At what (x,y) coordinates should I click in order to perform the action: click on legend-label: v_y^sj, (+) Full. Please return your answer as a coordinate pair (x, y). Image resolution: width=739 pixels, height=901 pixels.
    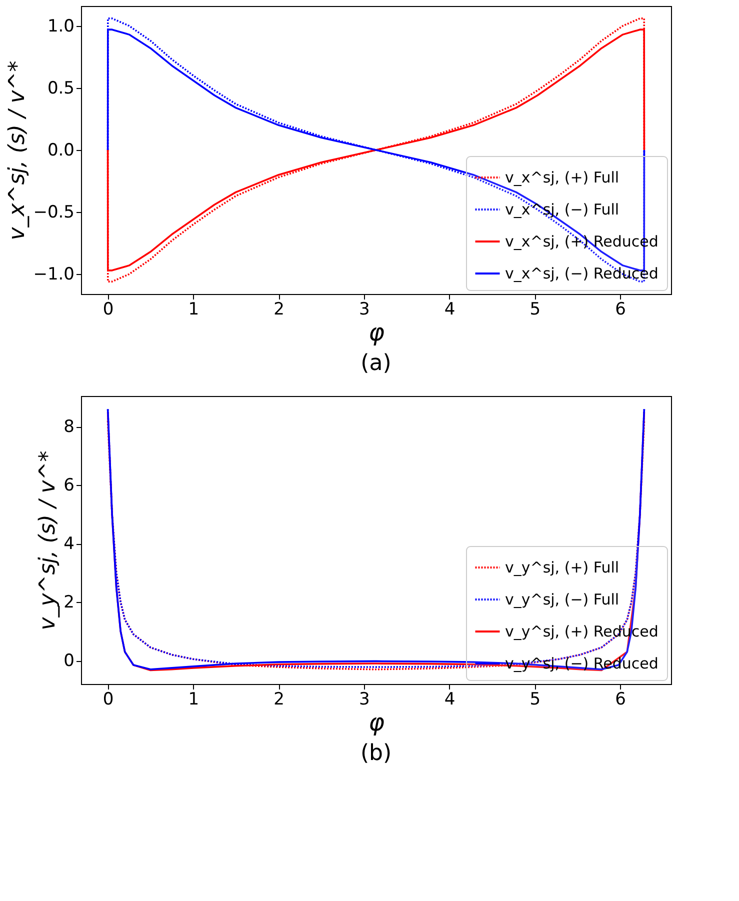
    Looking at the image, I should click on (562, 567).